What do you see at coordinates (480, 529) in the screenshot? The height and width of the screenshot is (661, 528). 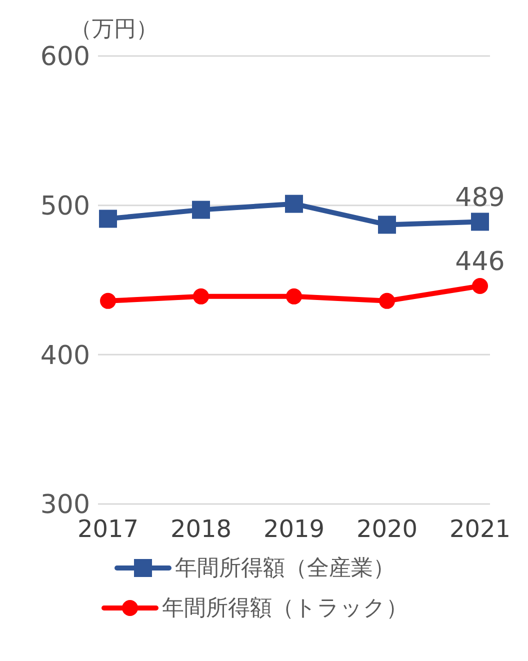 I see `x-tick-label: 2021` at bounding box center [480, 529].